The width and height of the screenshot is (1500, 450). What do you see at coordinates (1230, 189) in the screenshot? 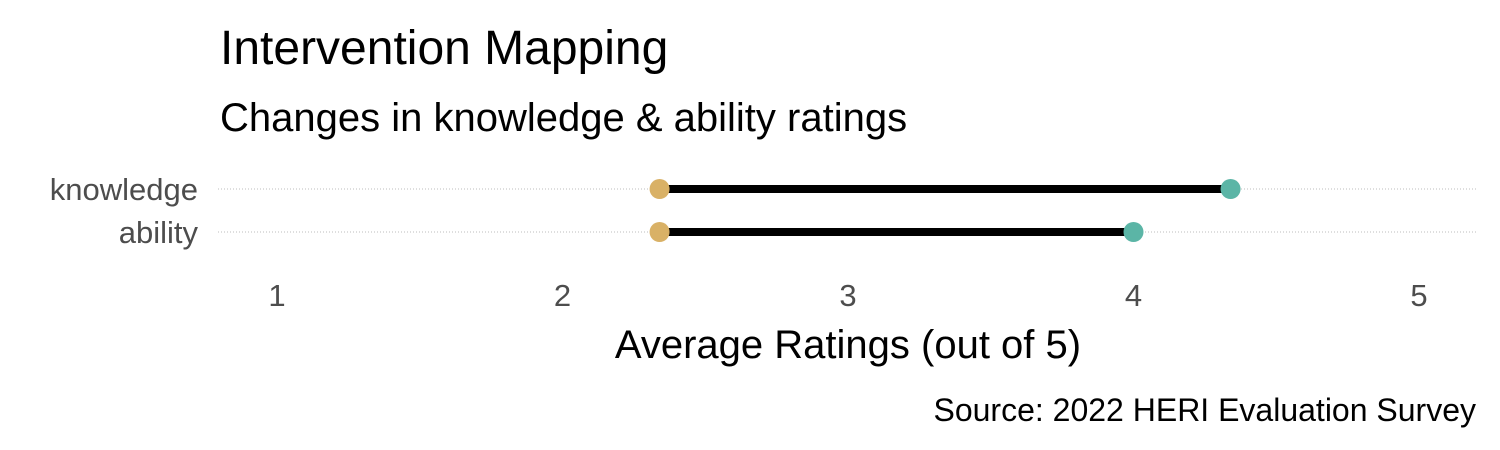
I see `end-point-knowledge` at bounding box center [1230, 189].